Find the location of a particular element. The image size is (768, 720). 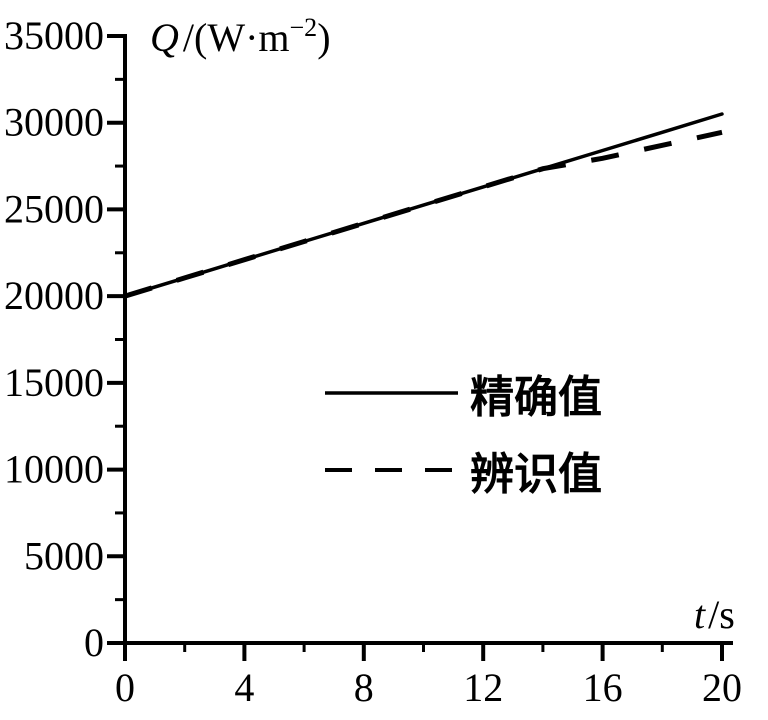

x-tick-label: 12 is located at coordinates (483, 687).